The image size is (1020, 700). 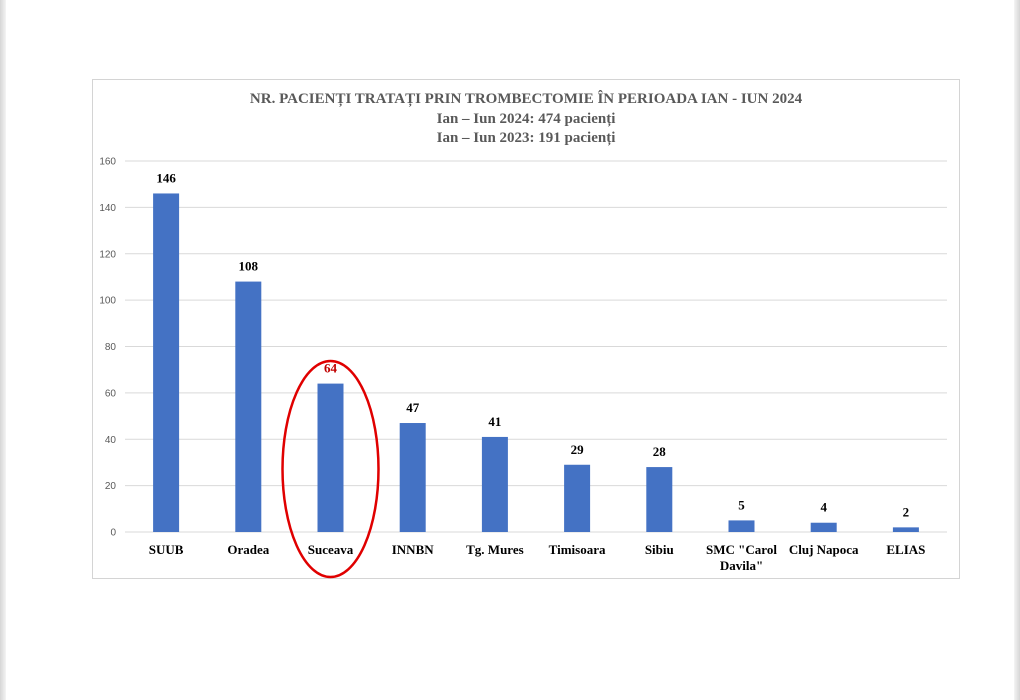 What do you see at coordinates (166, 549) in the screenshot?
I see `category-label: SUUB` at bounding box center [166, 549].